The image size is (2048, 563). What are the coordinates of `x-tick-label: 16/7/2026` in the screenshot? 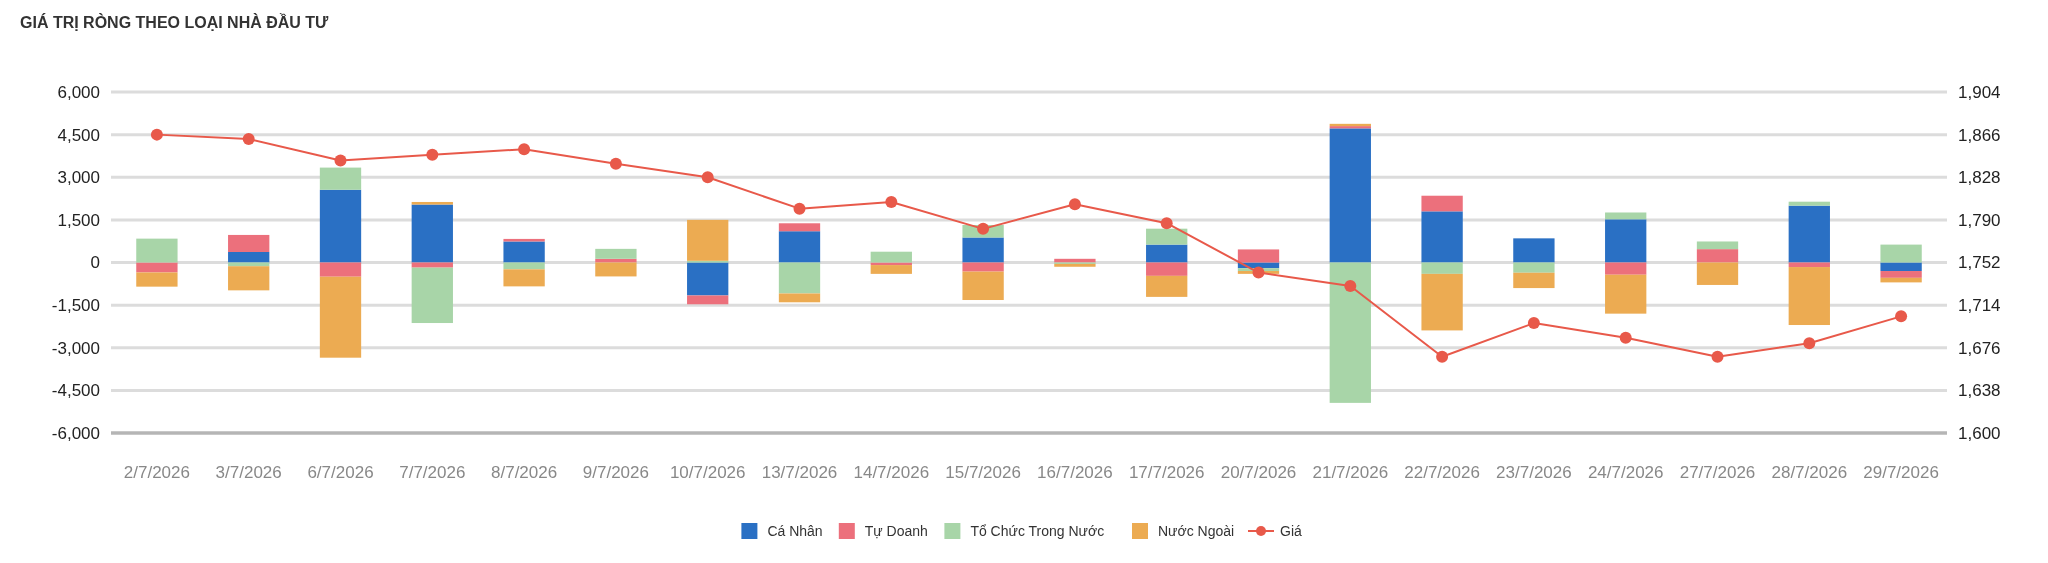 It's located at (1075, 472).